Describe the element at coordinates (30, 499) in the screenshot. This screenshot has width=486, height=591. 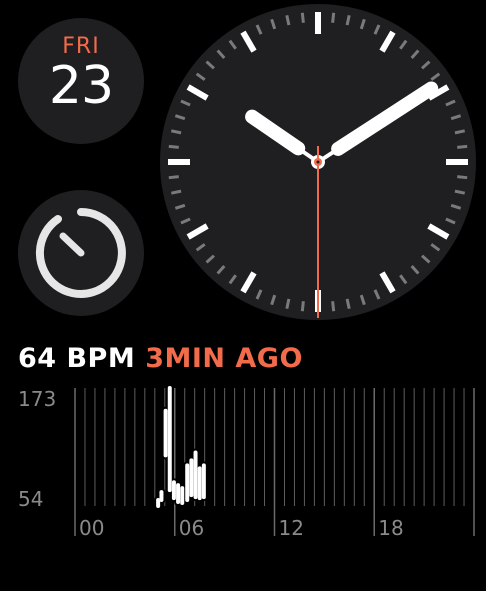
I see `y-min-label: 54` at that location.